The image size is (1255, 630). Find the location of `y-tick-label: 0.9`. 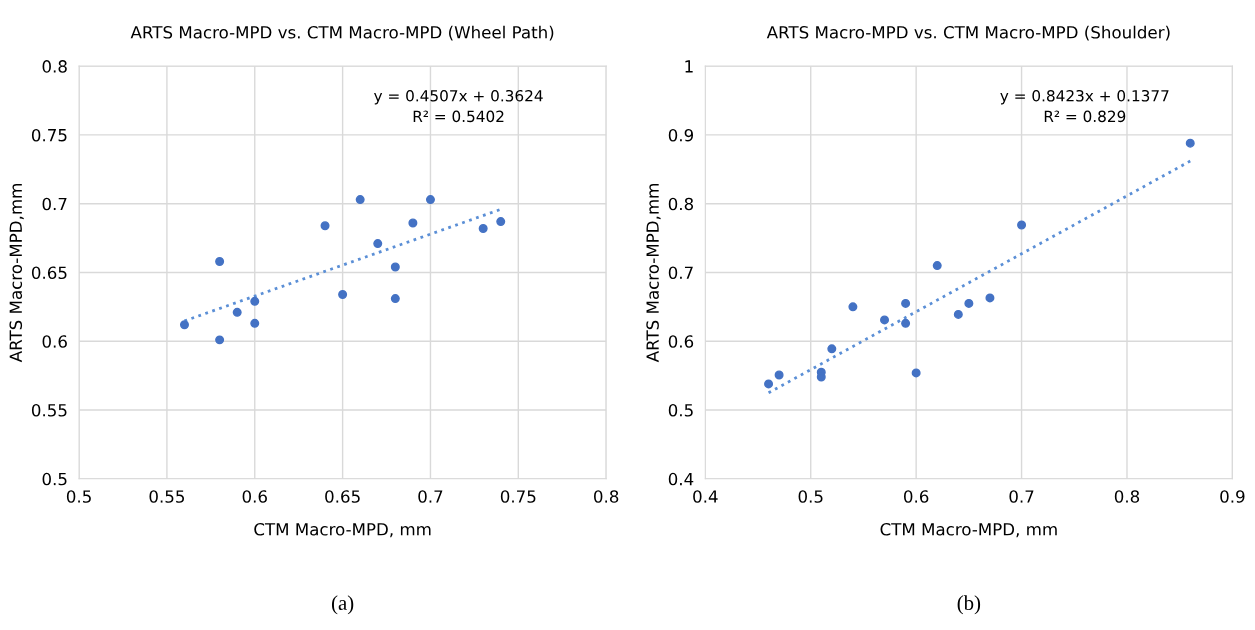

y-tick-label: 0.9 is located at coordinates (681, 135).